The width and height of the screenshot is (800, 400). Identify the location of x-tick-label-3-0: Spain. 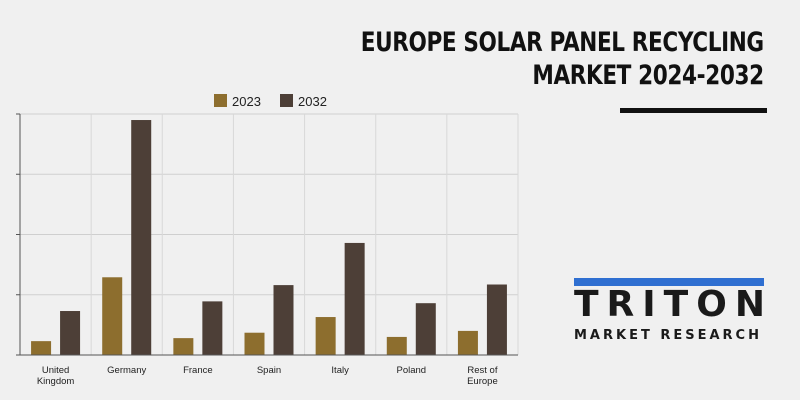
(269, 370).